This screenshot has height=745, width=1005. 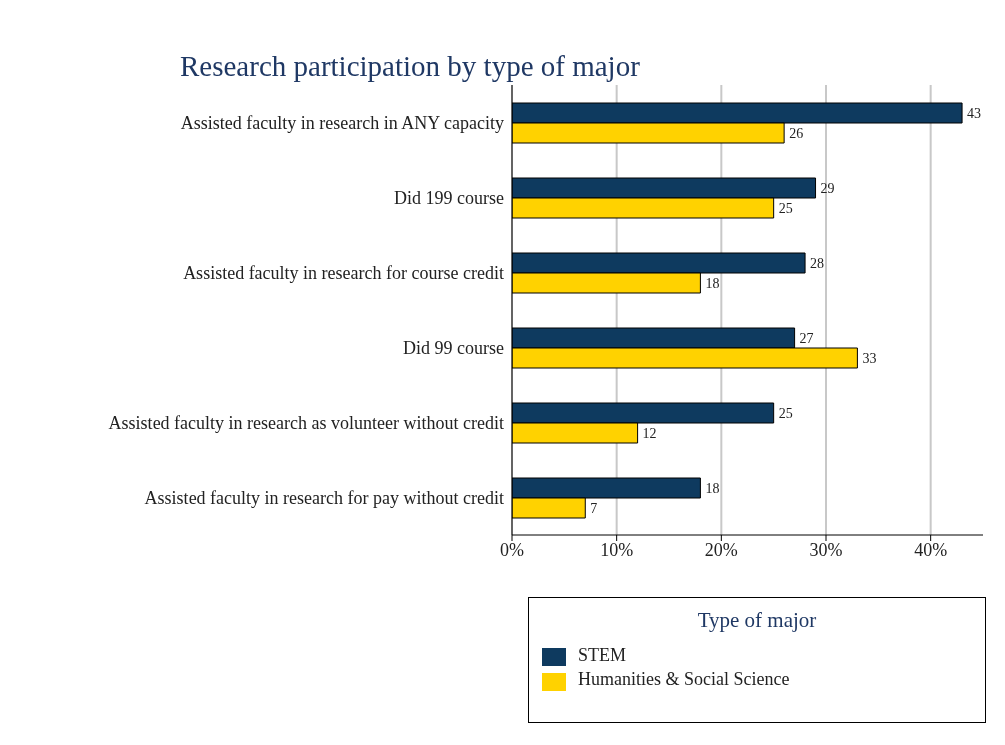 What do you see at coordinates (869, 358) in the screenshot?
I see `data-label: 33` at bounding box center [869, 358].